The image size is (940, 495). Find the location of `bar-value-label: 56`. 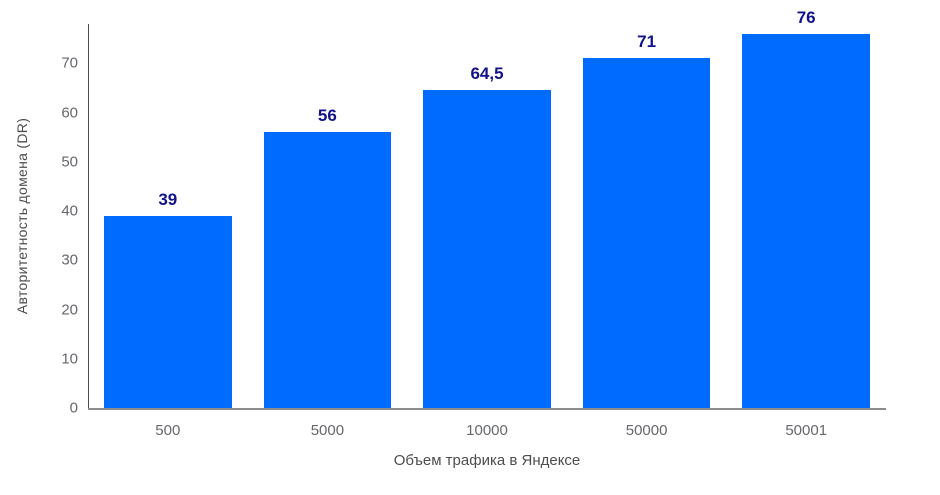

bar-value-label: 56 is located at coordinates (327, 116).